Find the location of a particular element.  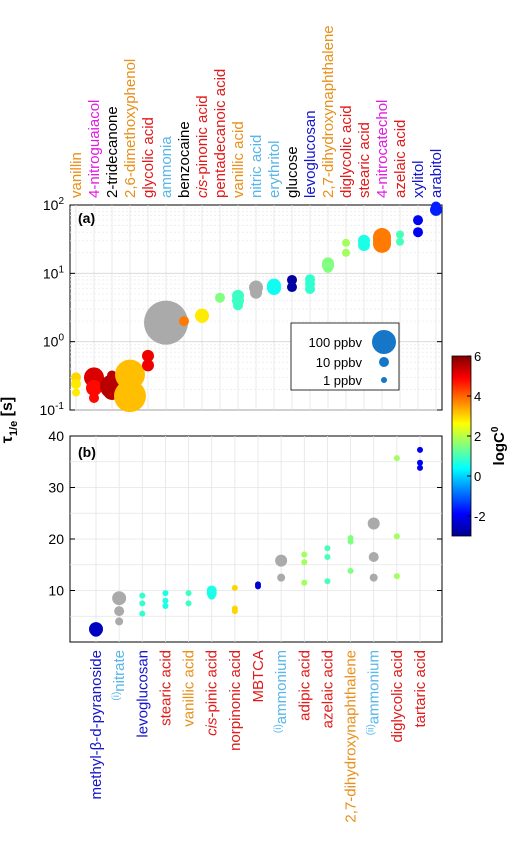

category-label: 4-nitroguaiacol is located at coordinates (94, 149).